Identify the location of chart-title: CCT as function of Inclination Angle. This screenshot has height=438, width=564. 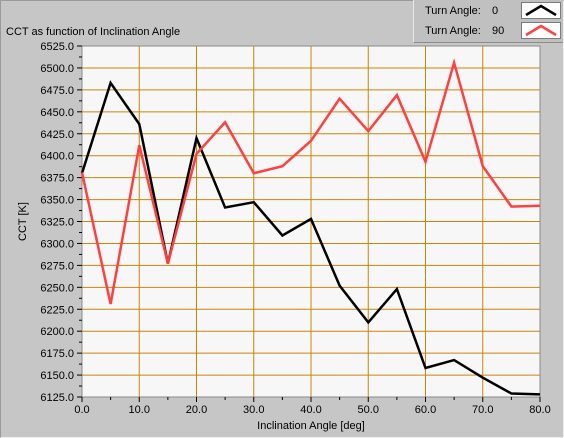
(93, 32).